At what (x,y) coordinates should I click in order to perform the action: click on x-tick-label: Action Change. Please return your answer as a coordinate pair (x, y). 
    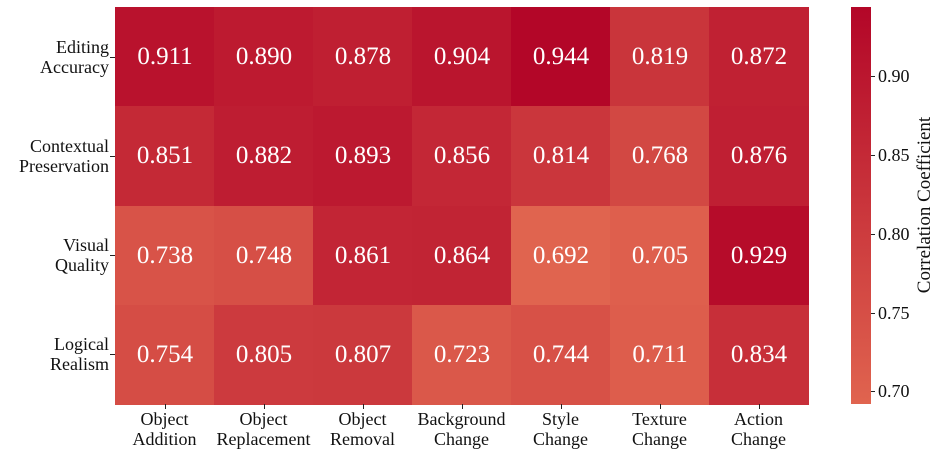
    Looking at the image, I should click on (759, 429).